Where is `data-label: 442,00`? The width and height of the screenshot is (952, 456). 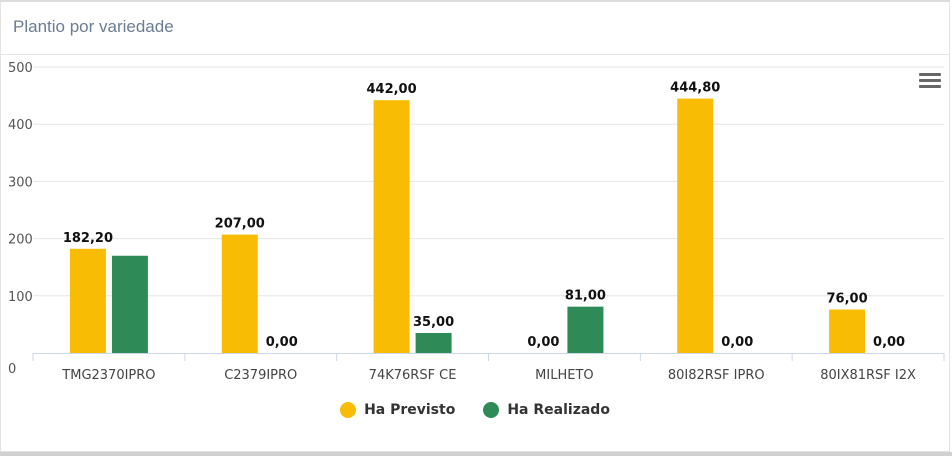 data-label: 442,00 is located at coordinates (391, 89).